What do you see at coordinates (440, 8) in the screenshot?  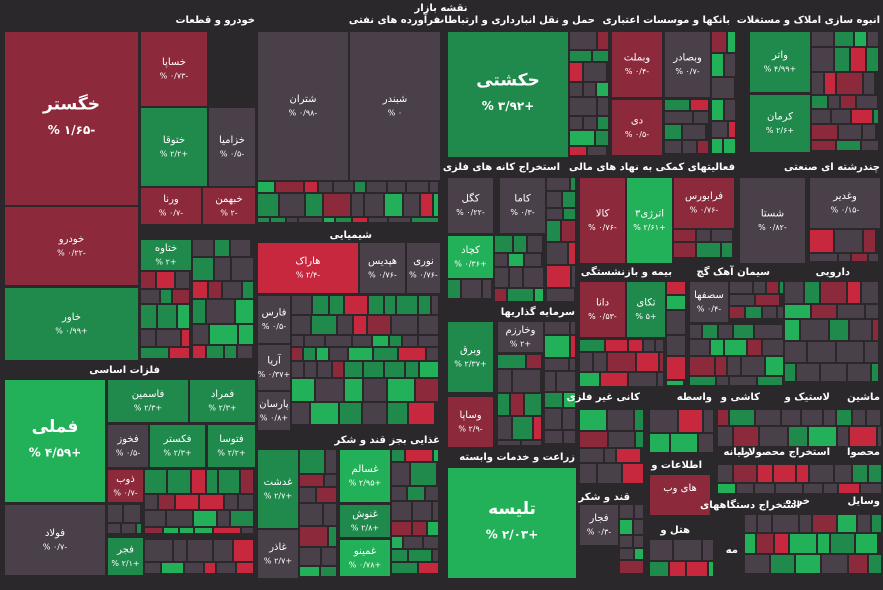 I see `map-title: نقشه بازار` at bounding box center [440, 8].